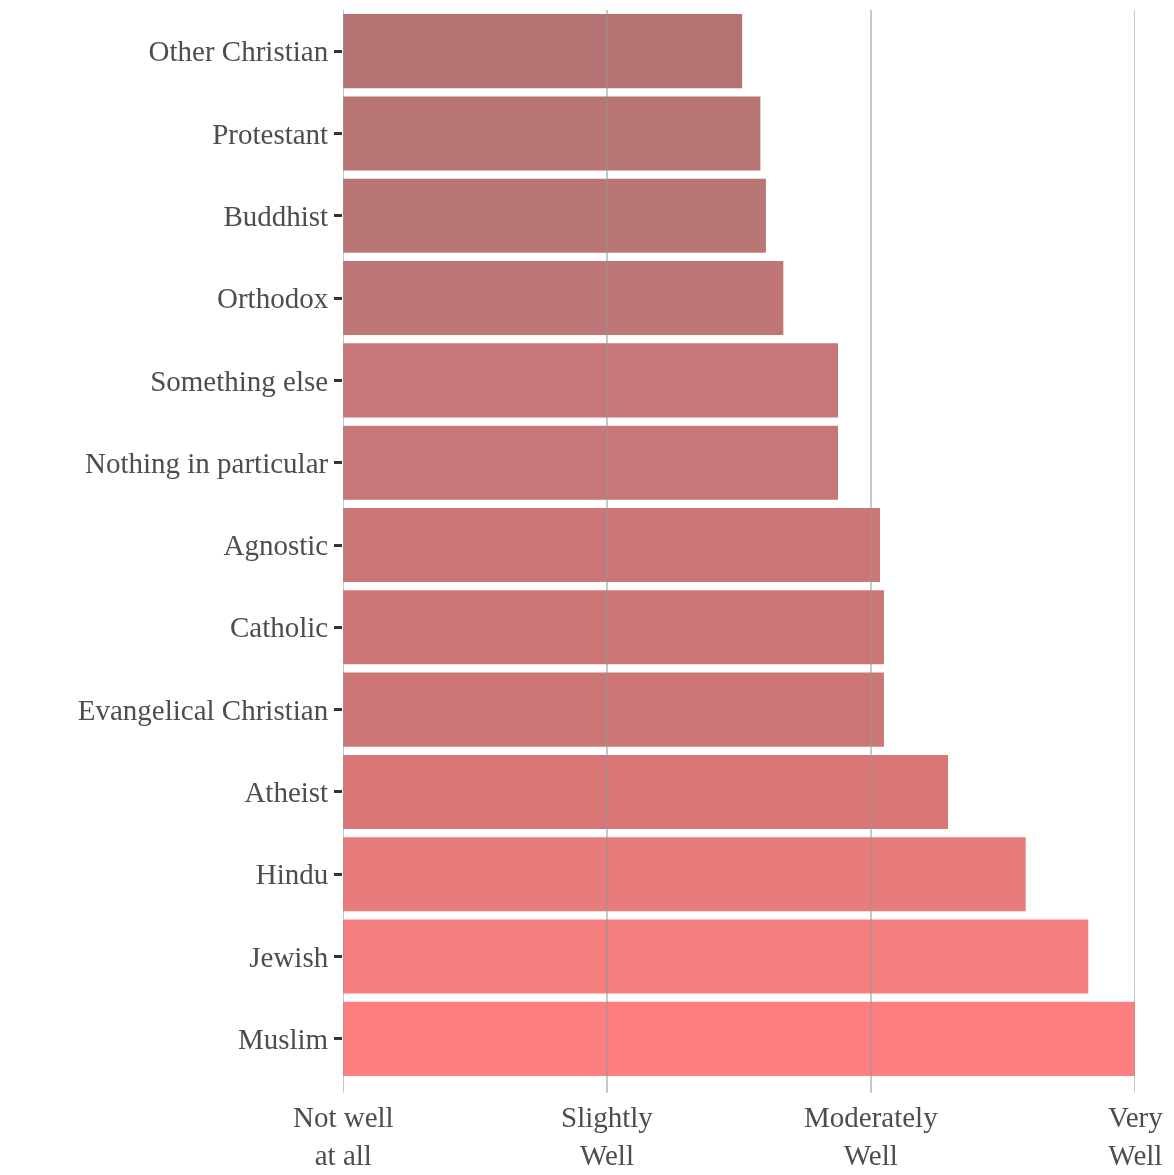 Image resolution: width=1174 pixels, height=1175 pixels. I want to click on ref-line-label: Very Well, so click(1136, 1136).